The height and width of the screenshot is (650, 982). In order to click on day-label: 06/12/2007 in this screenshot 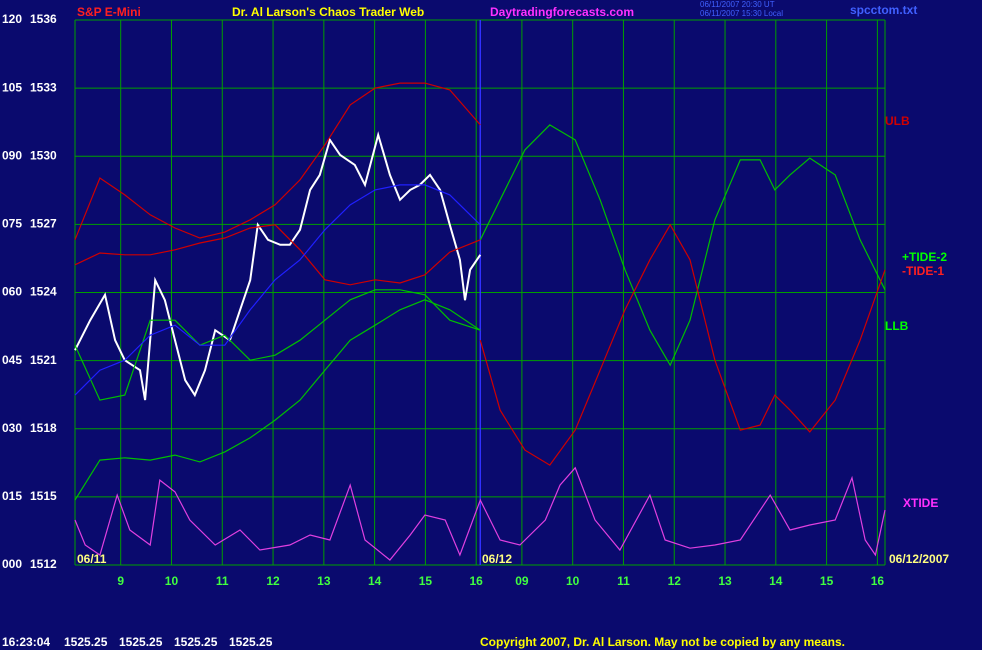, I will do `click(919, 559)`.